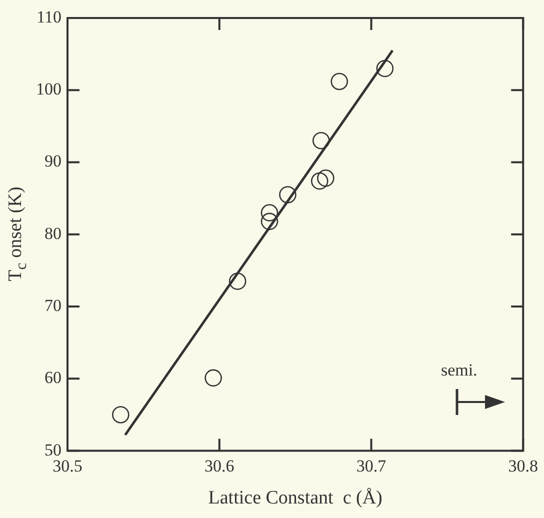 This screenshot has width=544, height=518. What do you see at coordinates (49, 16) in the screenshot?
I see `y-tick-label: 110` at bounding box center [49, 16].